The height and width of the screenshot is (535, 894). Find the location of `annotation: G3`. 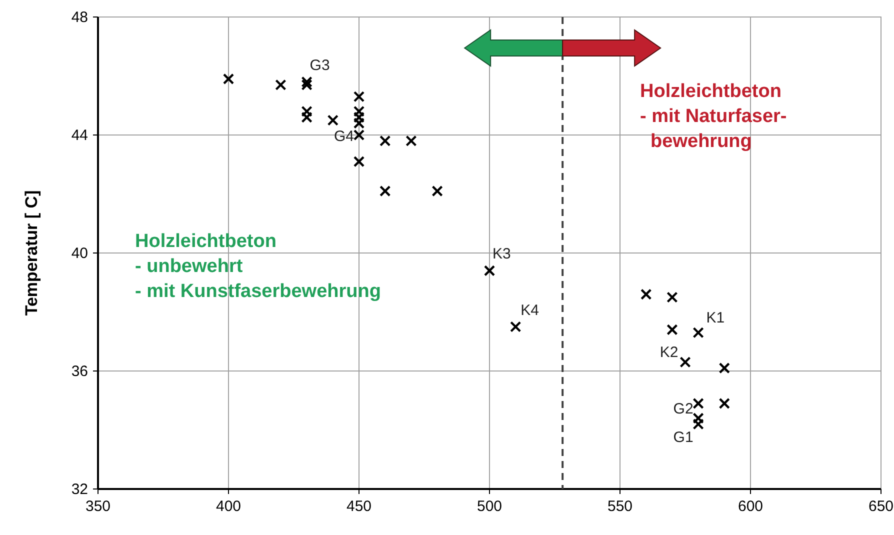

annotation: G3 is located at coordinates (320, 65).